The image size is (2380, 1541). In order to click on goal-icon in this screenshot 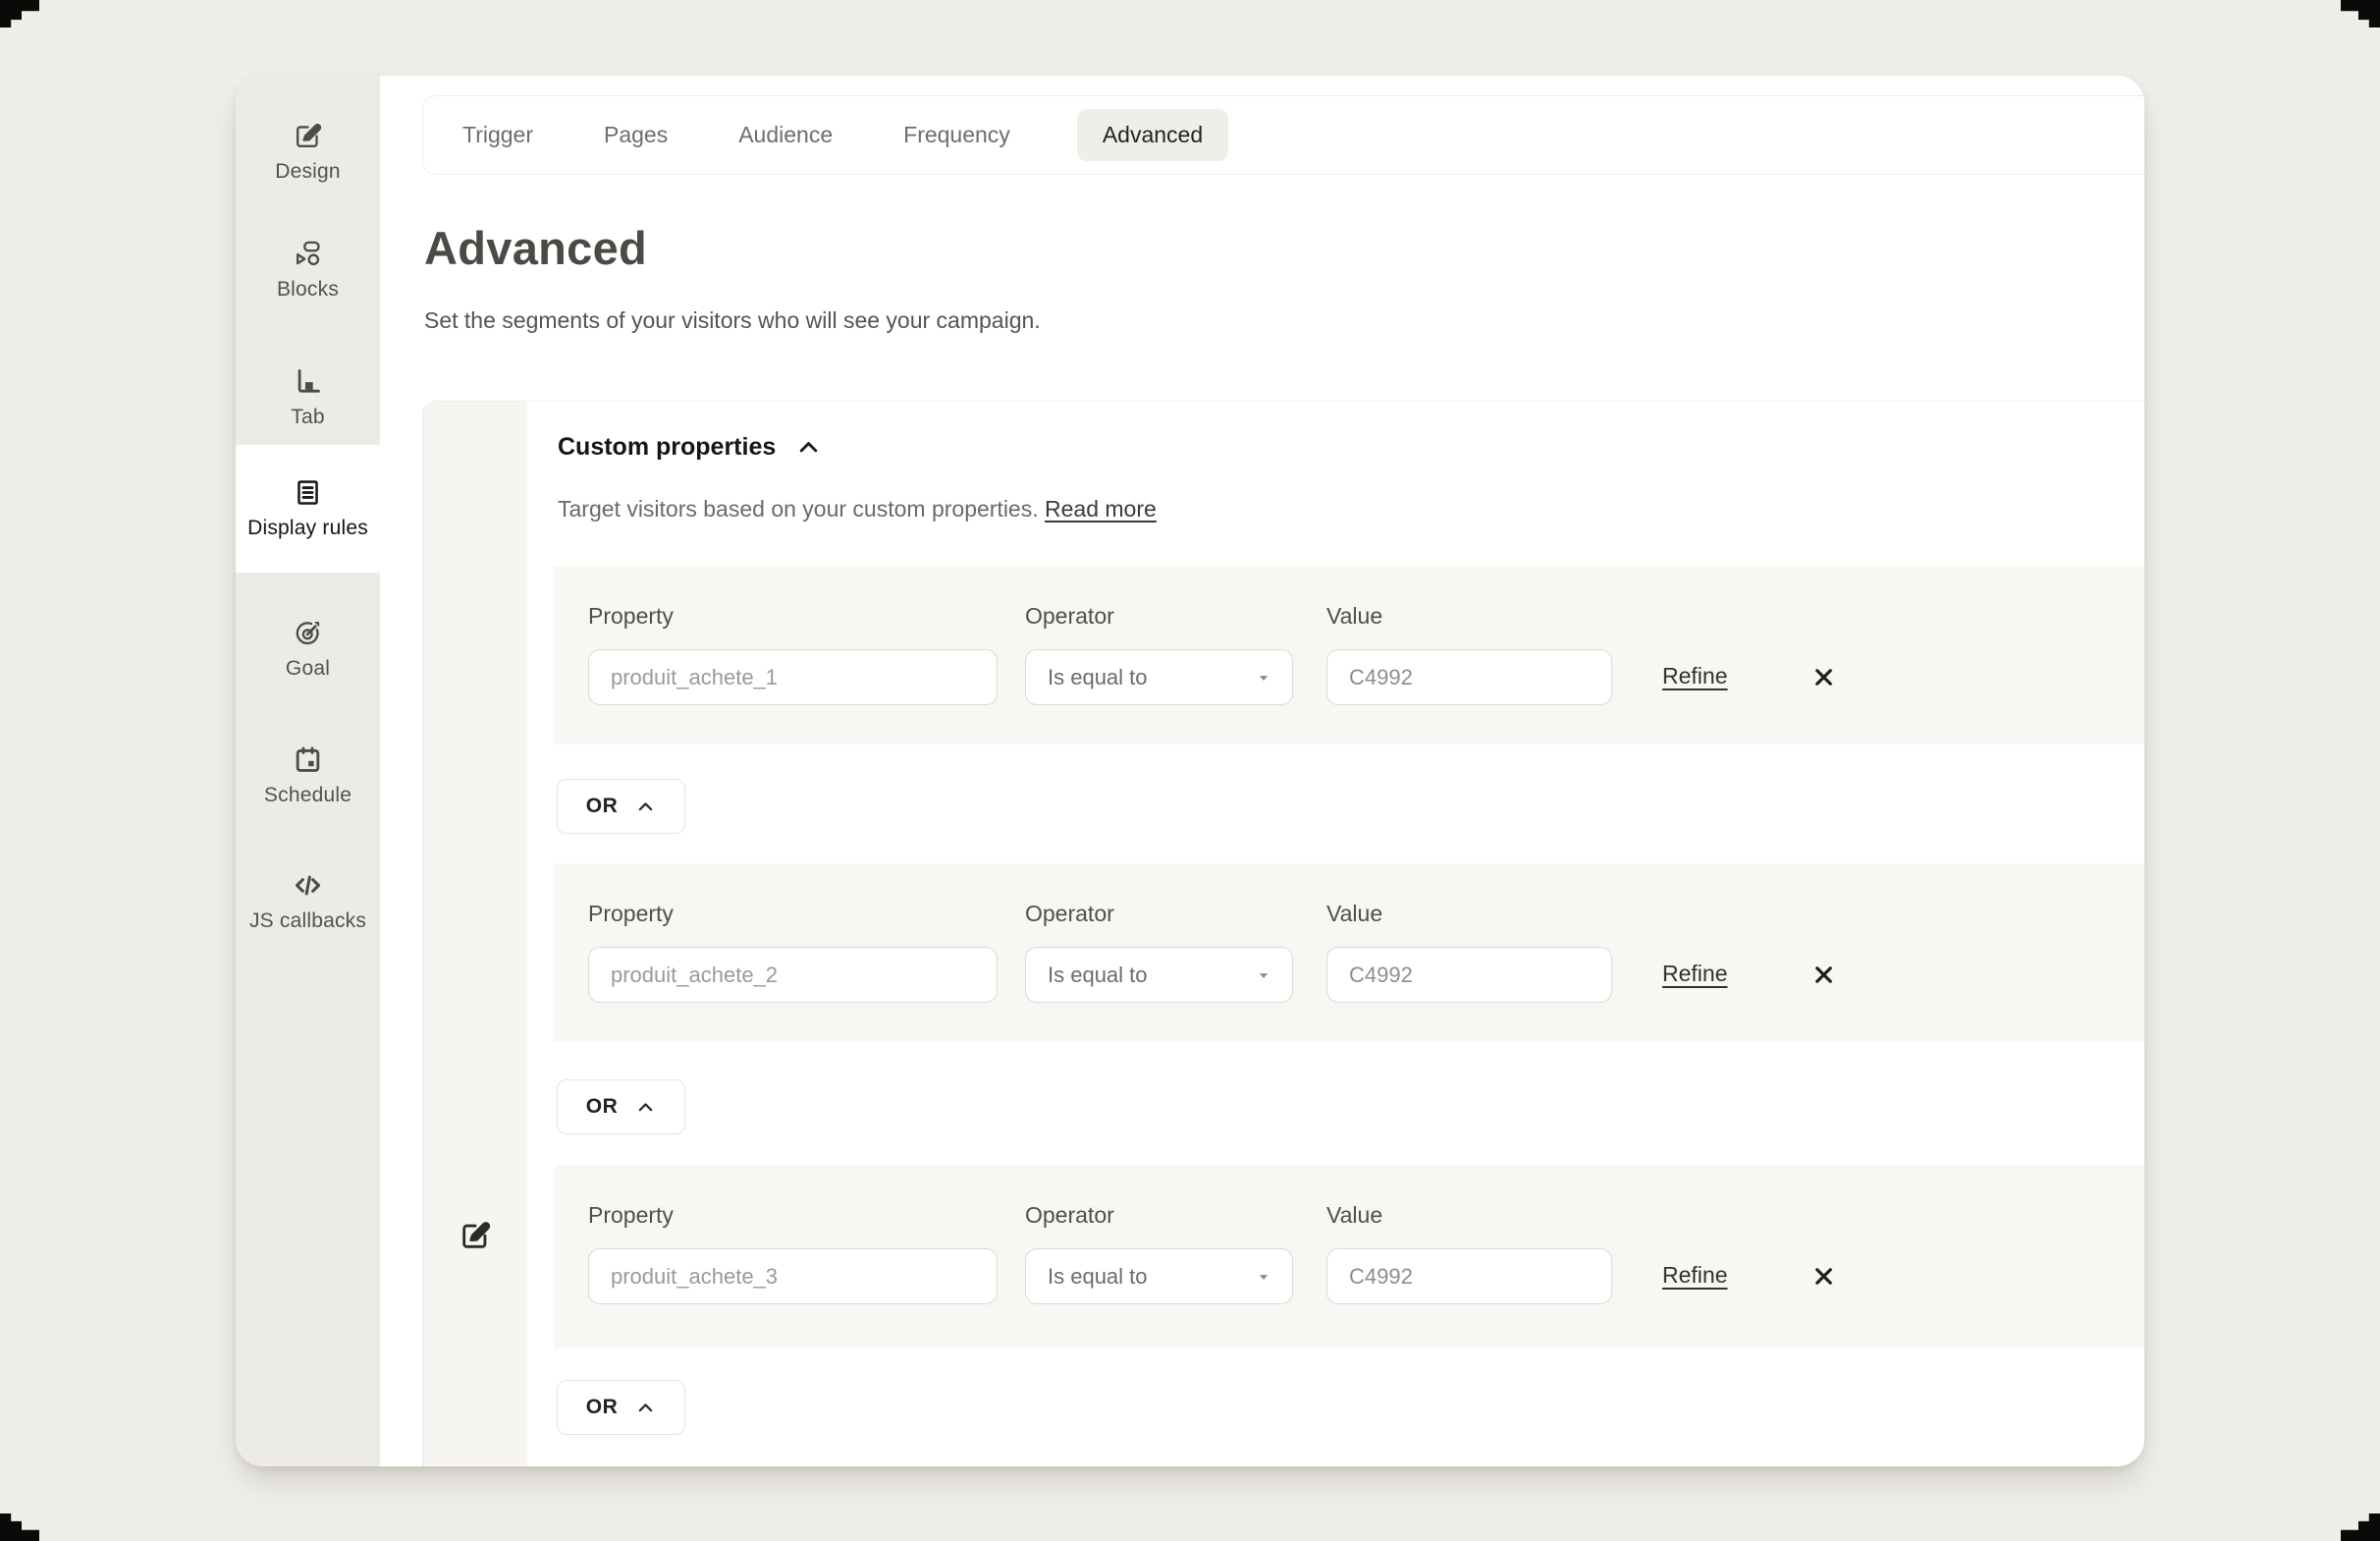, I will do `click(308, 633)`.